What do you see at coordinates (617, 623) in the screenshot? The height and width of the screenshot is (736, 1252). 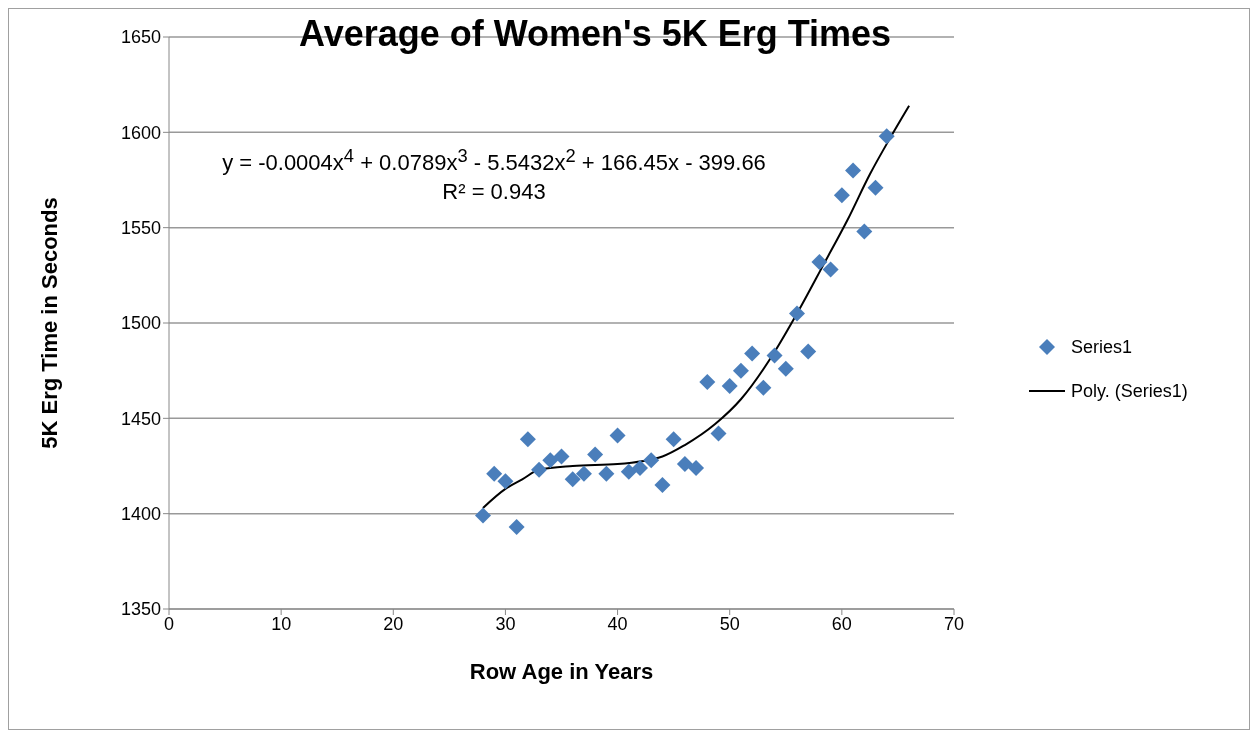 I see `x-tick-label: 40` at bounding box center [617, 623].